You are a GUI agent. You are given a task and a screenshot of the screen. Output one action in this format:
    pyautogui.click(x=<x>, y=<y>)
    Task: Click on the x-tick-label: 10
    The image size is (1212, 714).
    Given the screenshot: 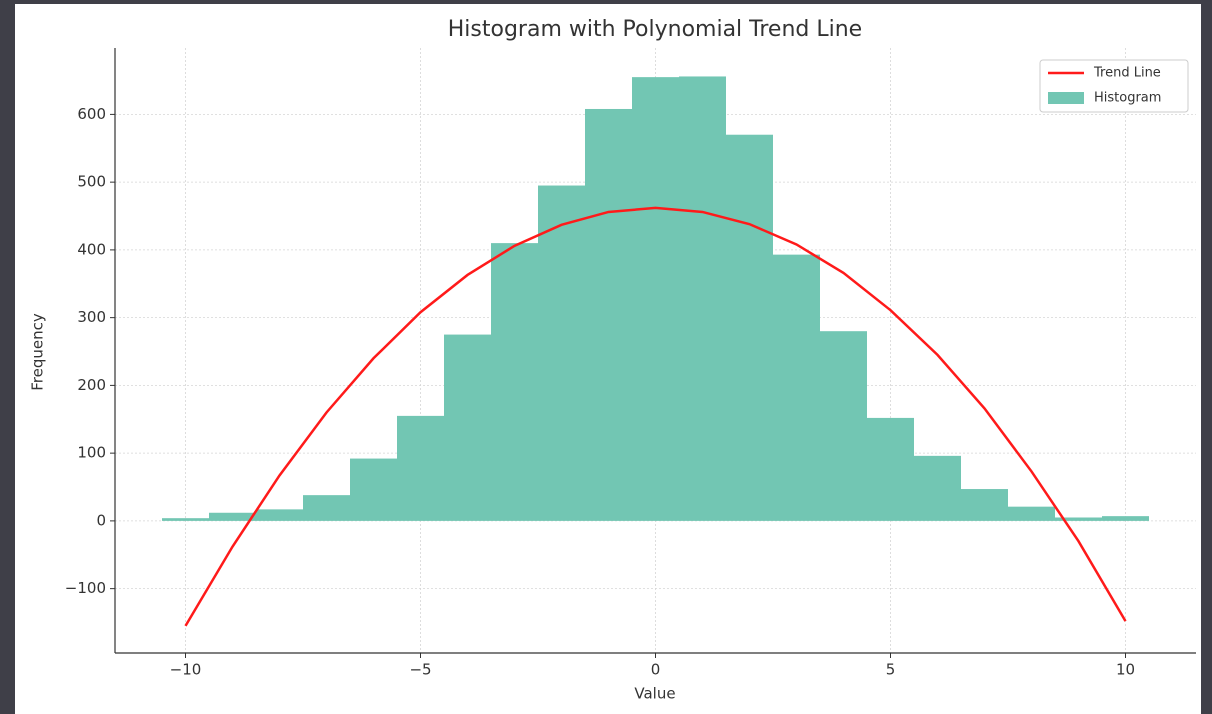 What is the action you would take?
    pyautogui.click(x=1125, y=670)
    